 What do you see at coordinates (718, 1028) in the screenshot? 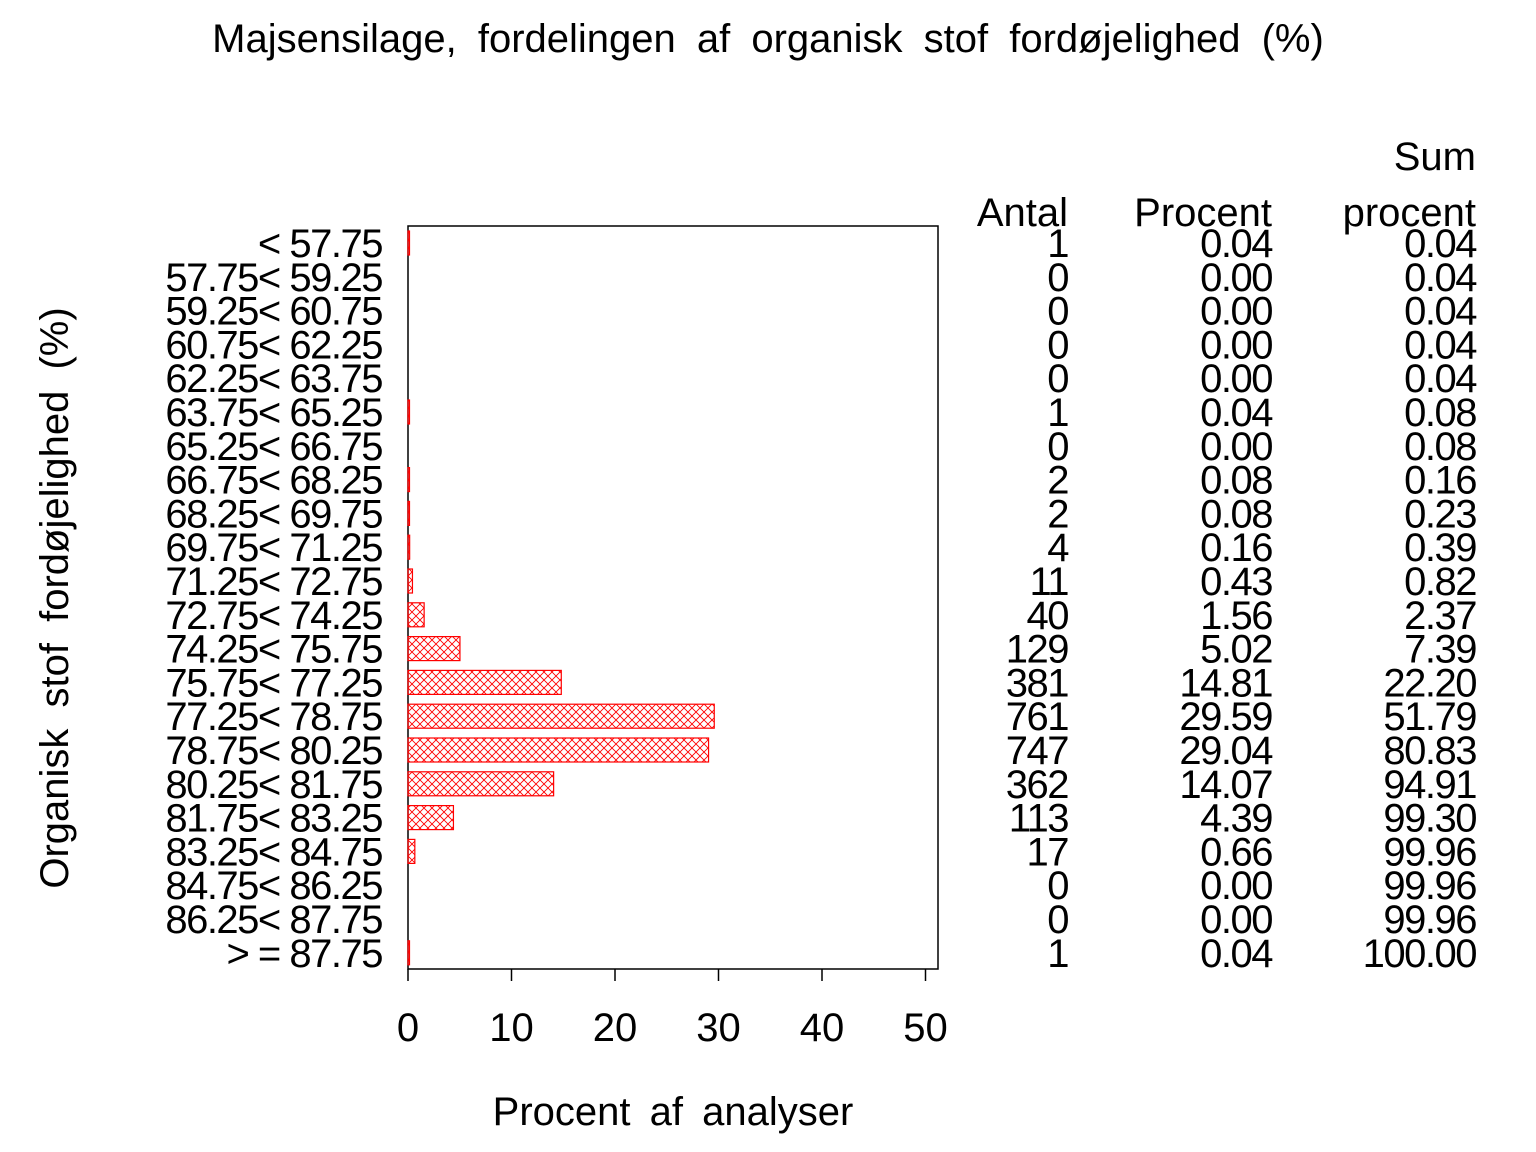
I see `x-tick-label: 30` at bounding box center [718, 1028].